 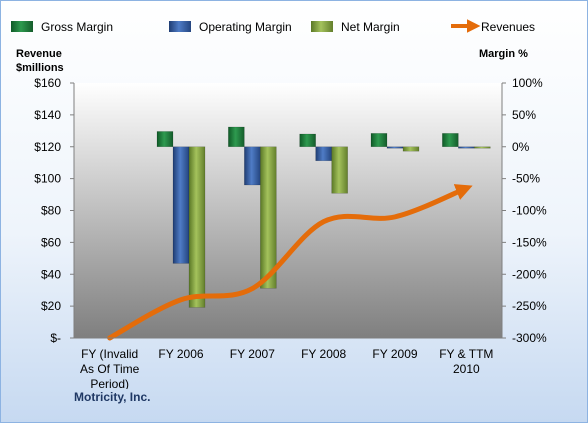 What do you see at coordinates (394, 354) in the screenshot?
I see `category-label: FY 2009` at bounding box center [394, 354].